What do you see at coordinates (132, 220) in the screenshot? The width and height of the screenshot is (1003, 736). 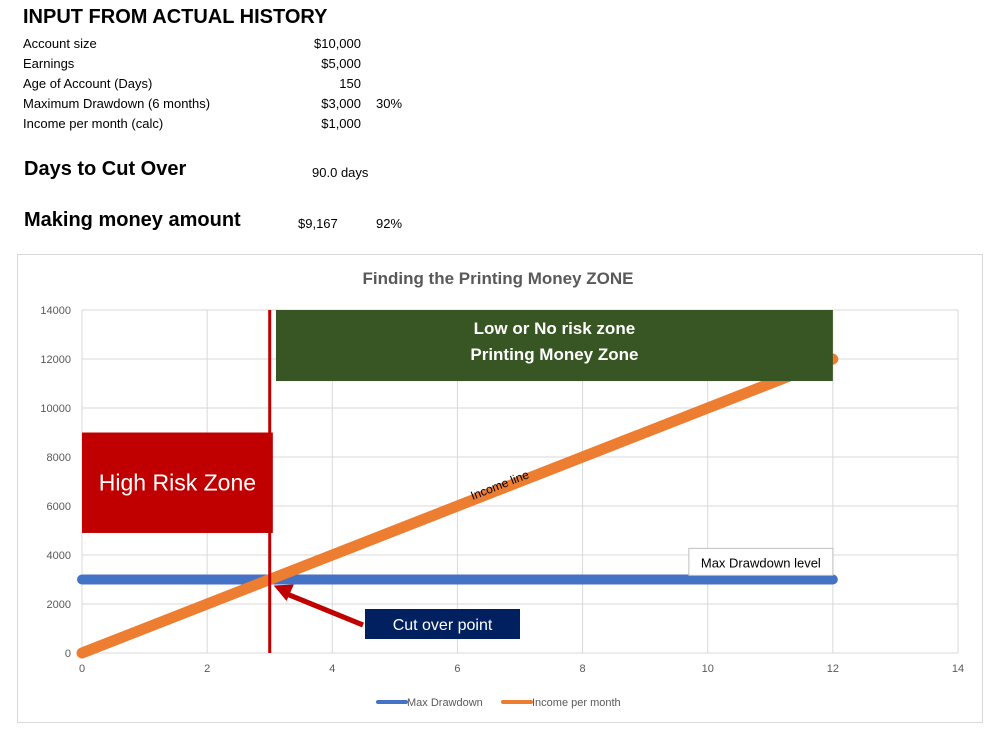 I see `making-money-label: Making money amount` at bounding box center [132, 220].